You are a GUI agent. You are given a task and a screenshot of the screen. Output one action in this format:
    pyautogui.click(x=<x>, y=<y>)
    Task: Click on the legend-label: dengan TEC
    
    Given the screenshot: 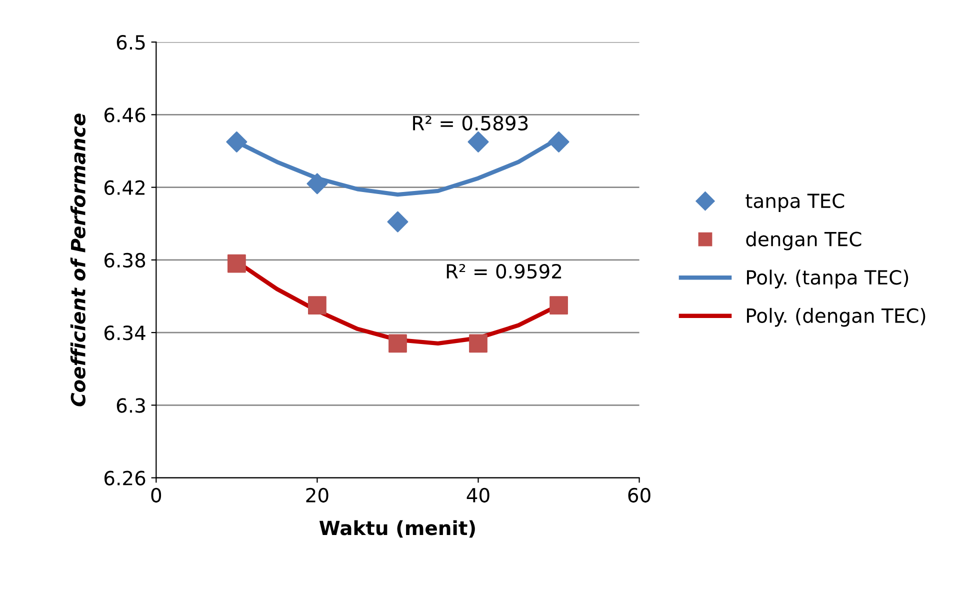 What is the action you would take?
    pyautogui.click(x=804, y=240)
    